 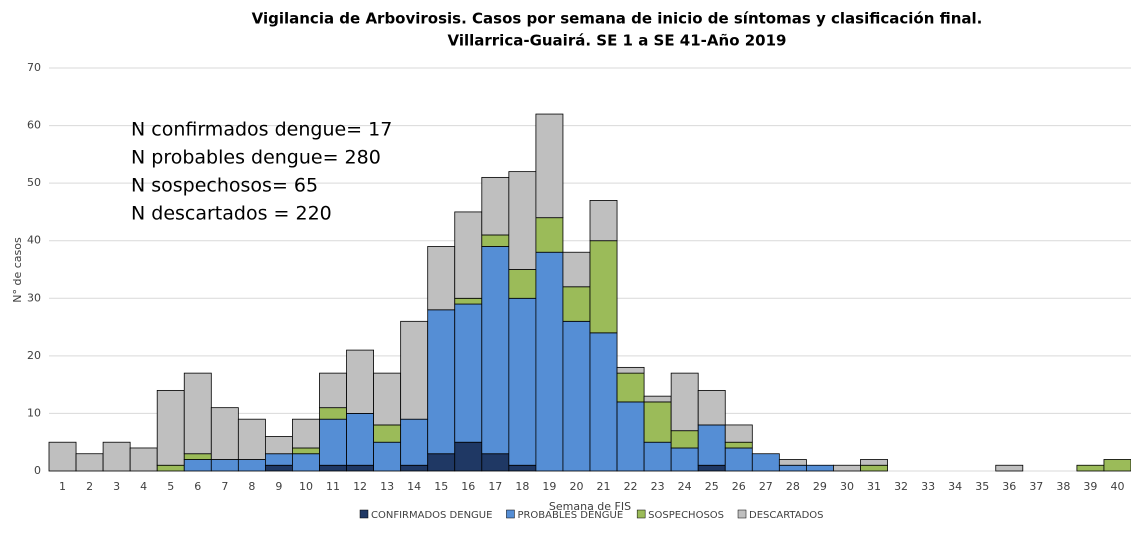 What do you see at coordinates (786, 515) in the screenshot?
I see `legend-label: DESCARTADOS` at bounding box center [786, 515].